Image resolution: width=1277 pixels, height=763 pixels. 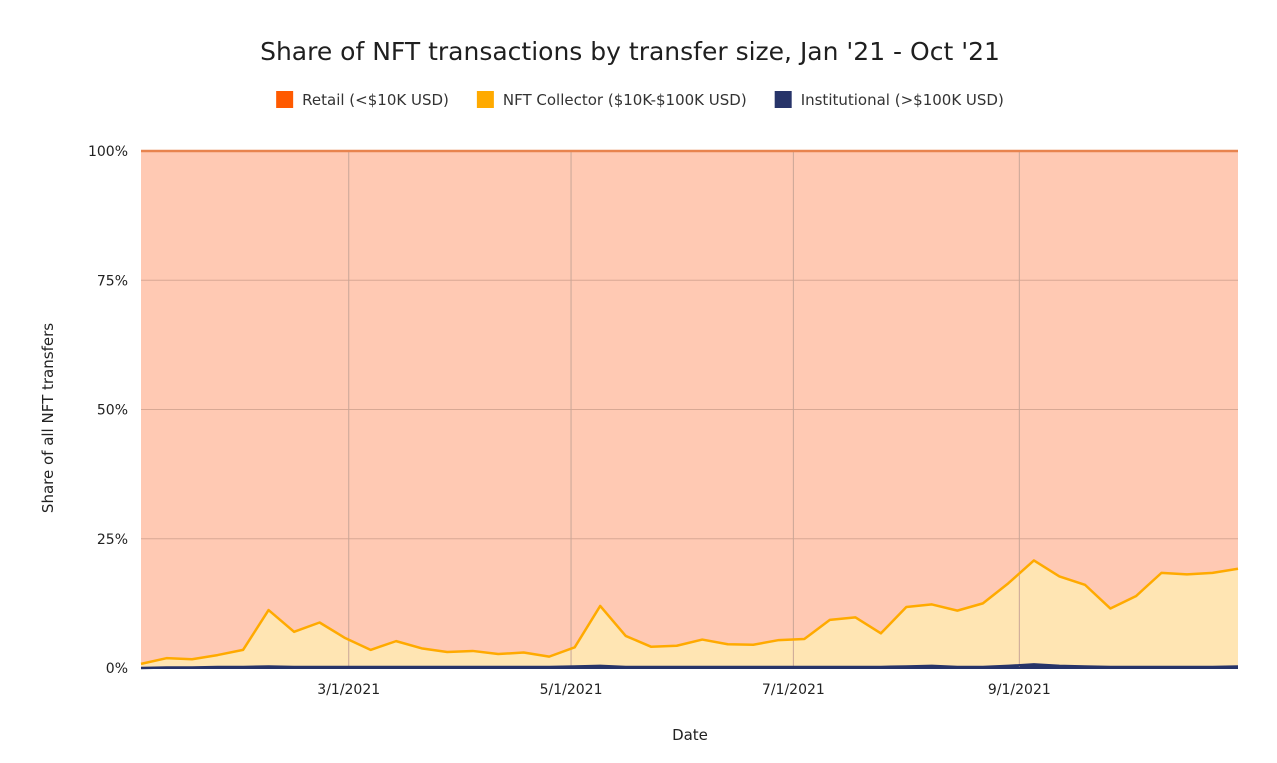 What do you see at coordinates (902, 100) in the screenshot?
I see `legend-label: Institutional (>$100K USD)` at bounding box center [902, 100].